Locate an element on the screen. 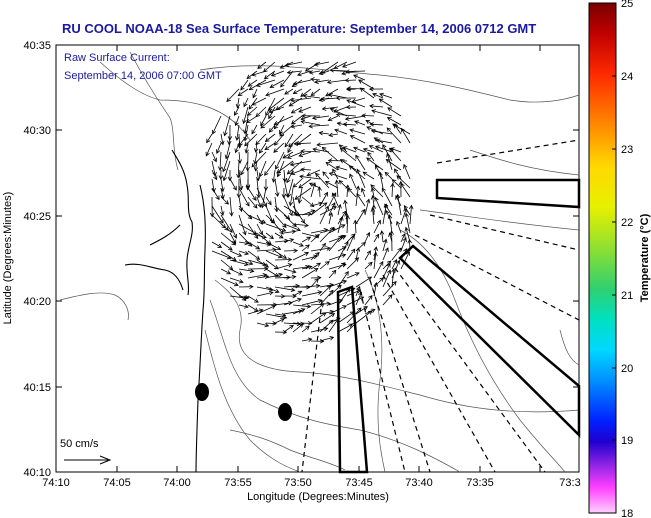 This screenshot has height=518, width=651. sector-line is located at coordinates (470, 370).